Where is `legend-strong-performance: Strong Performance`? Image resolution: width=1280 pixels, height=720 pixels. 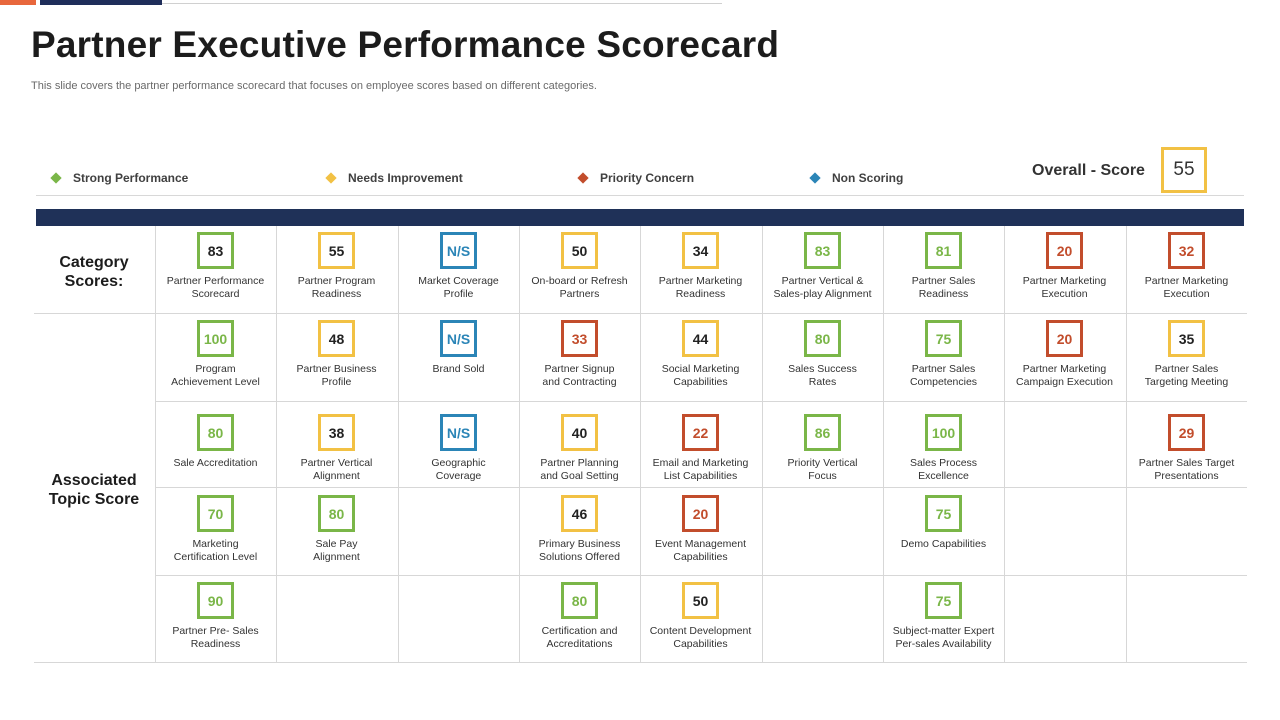
legend-strong-performance: Strong Performance is located at coordinates (119, 178).